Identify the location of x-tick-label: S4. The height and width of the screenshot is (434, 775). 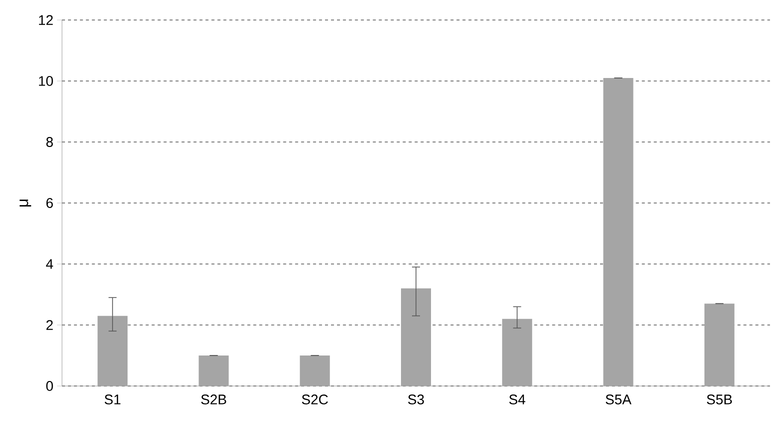
(517, 399).